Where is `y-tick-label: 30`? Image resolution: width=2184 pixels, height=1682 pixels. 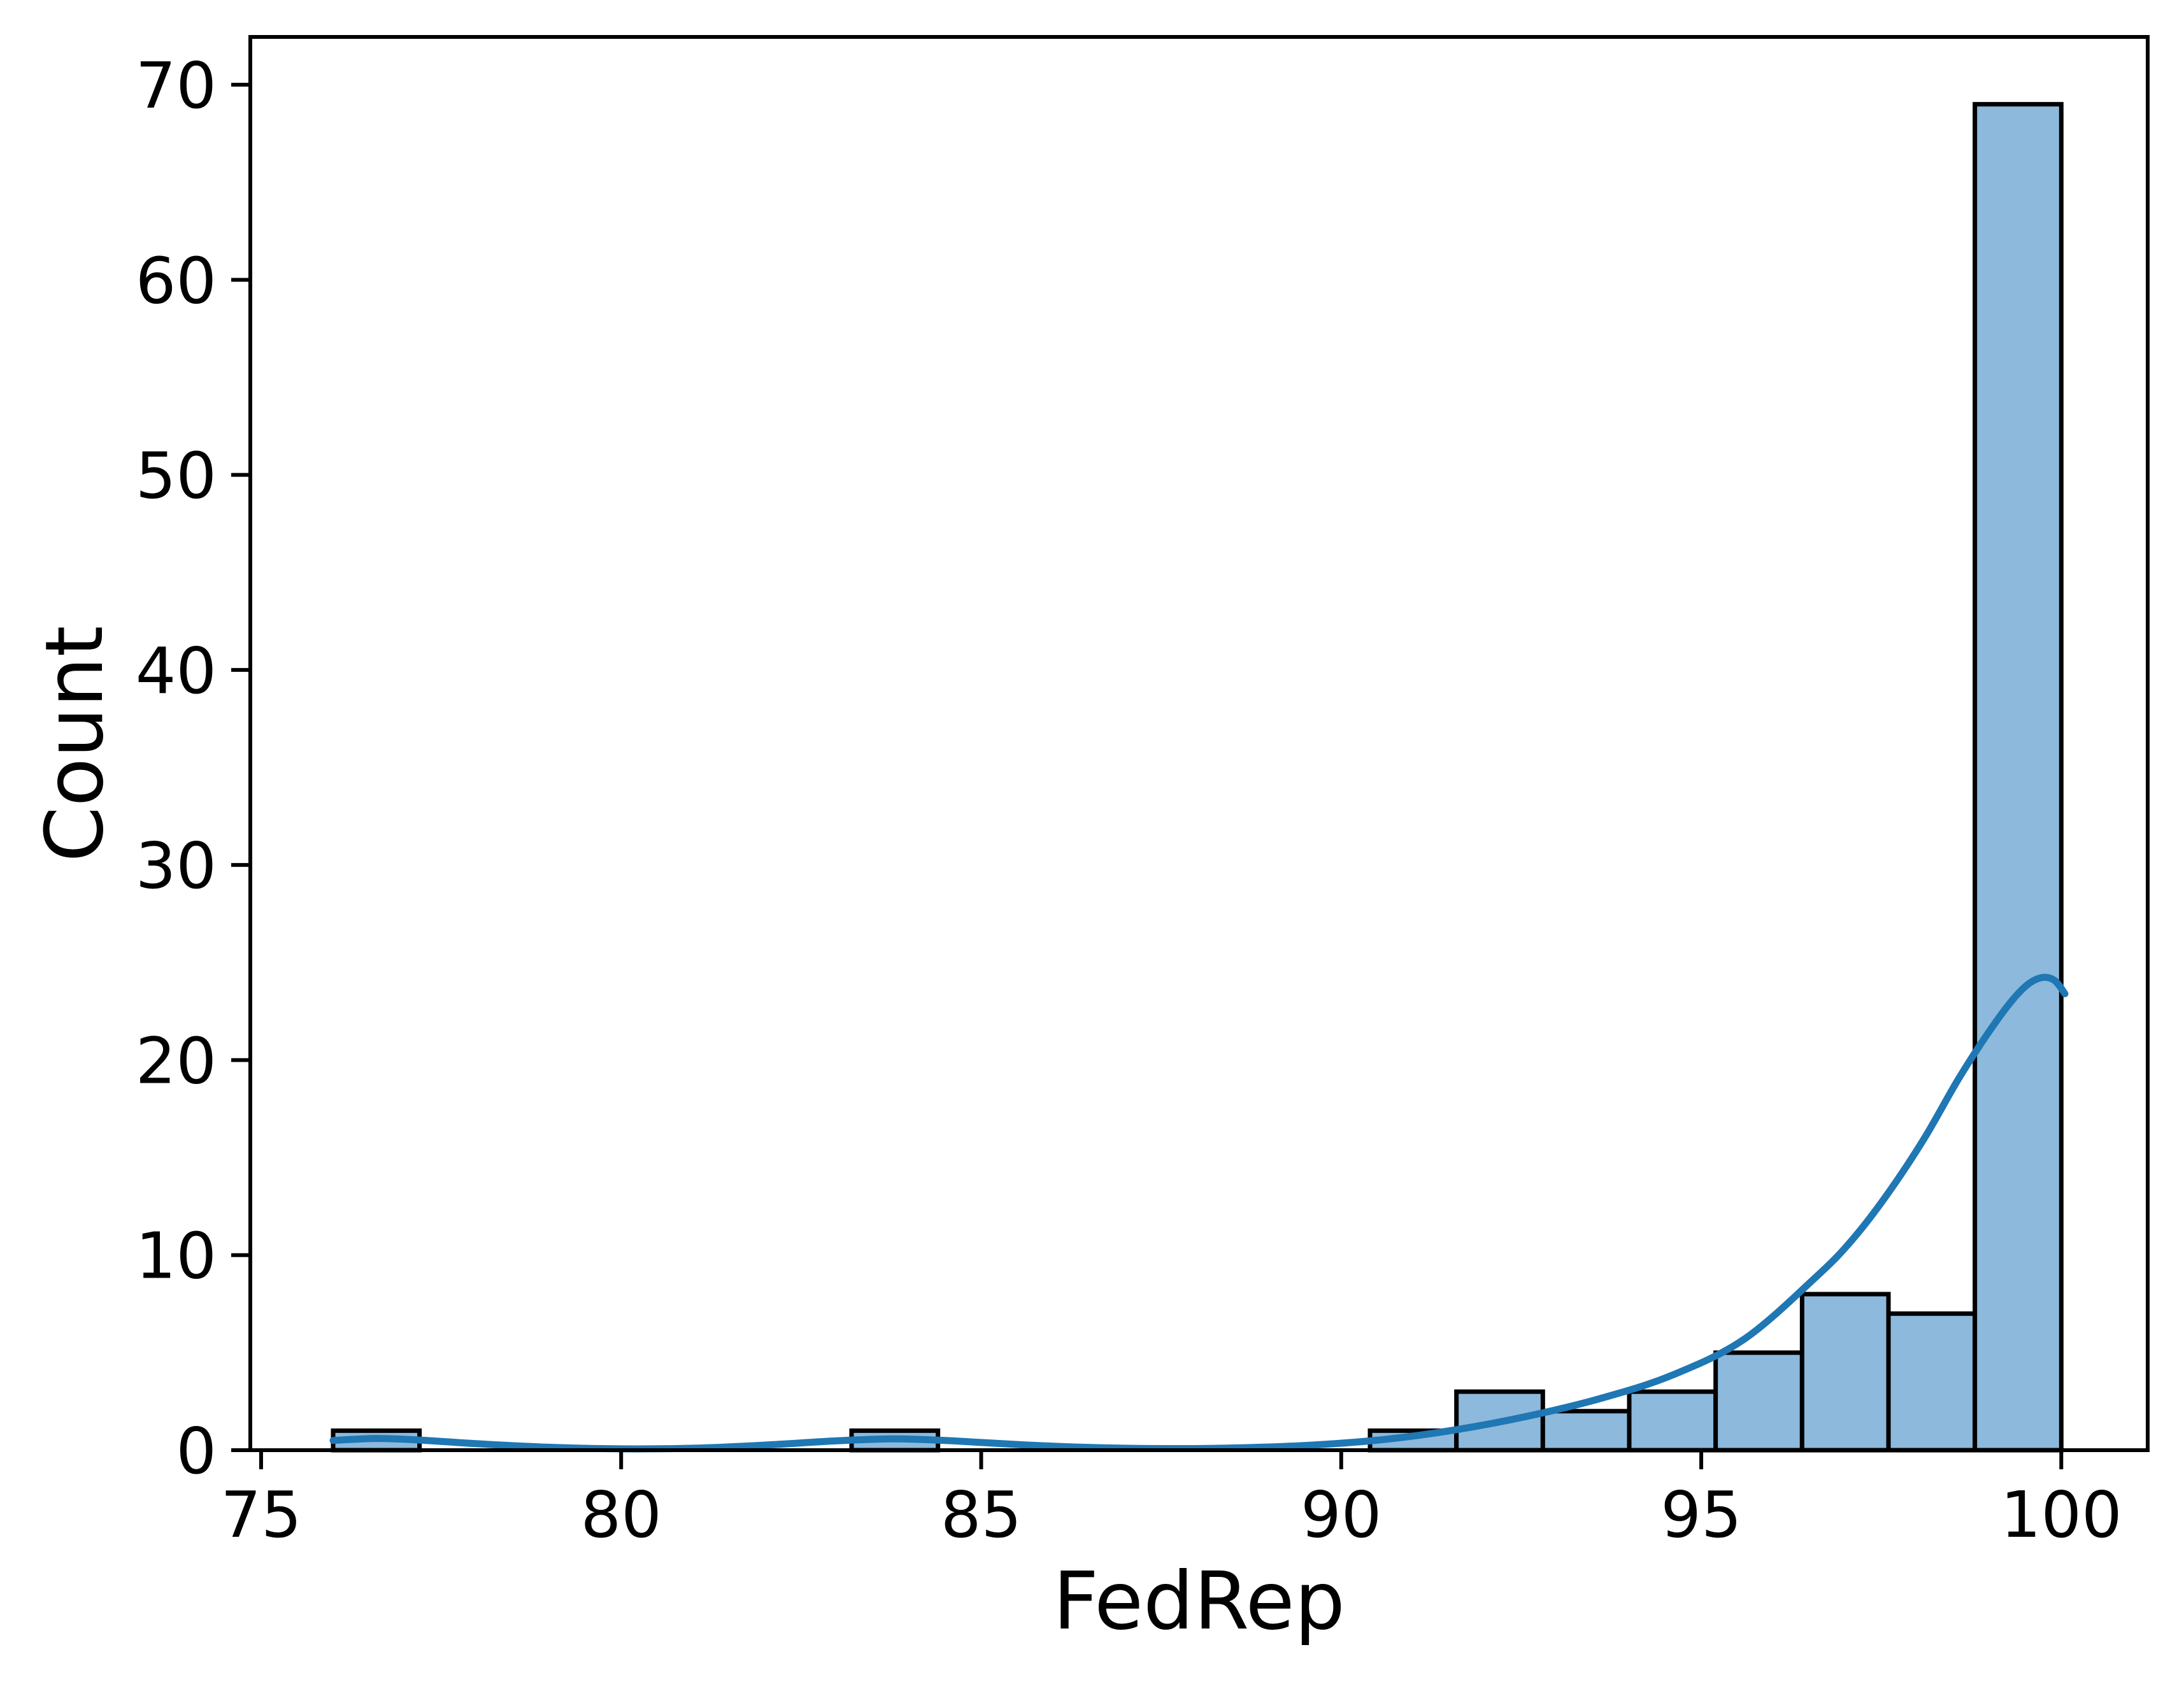
y-tick-label: 30 is located at coordinates (176, 866).